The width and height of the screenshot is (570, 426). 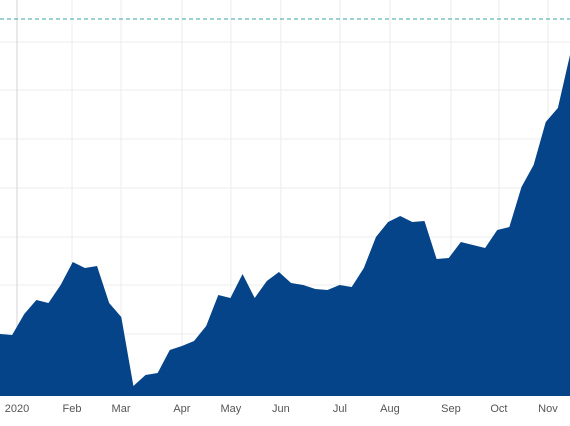 What do you see at coordinates (390, 409) in the screenshot?
I see `x-tick-label: Aug` at bounding box center [390, 409].